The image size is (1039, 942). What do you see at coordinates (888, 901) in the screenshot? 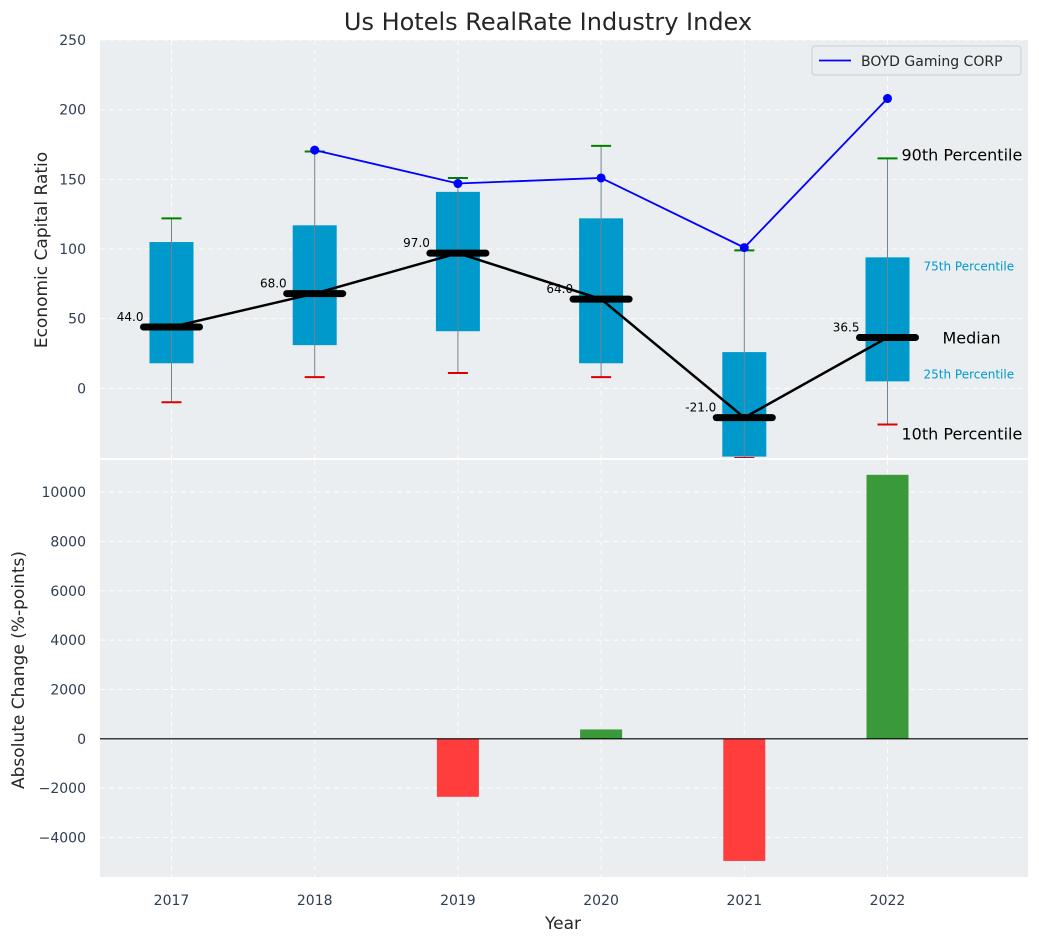
I see `x-tick-label: 2022` at bounding box center [888, 901].